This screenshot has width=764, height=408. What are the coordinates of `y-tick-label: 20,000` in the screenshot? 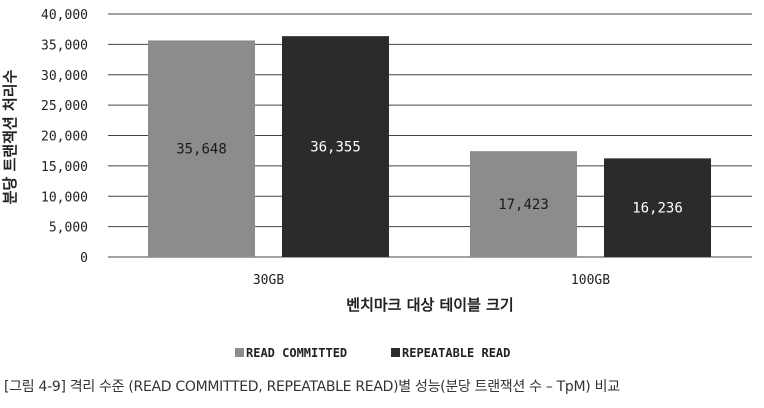 It's located at (64, 137).